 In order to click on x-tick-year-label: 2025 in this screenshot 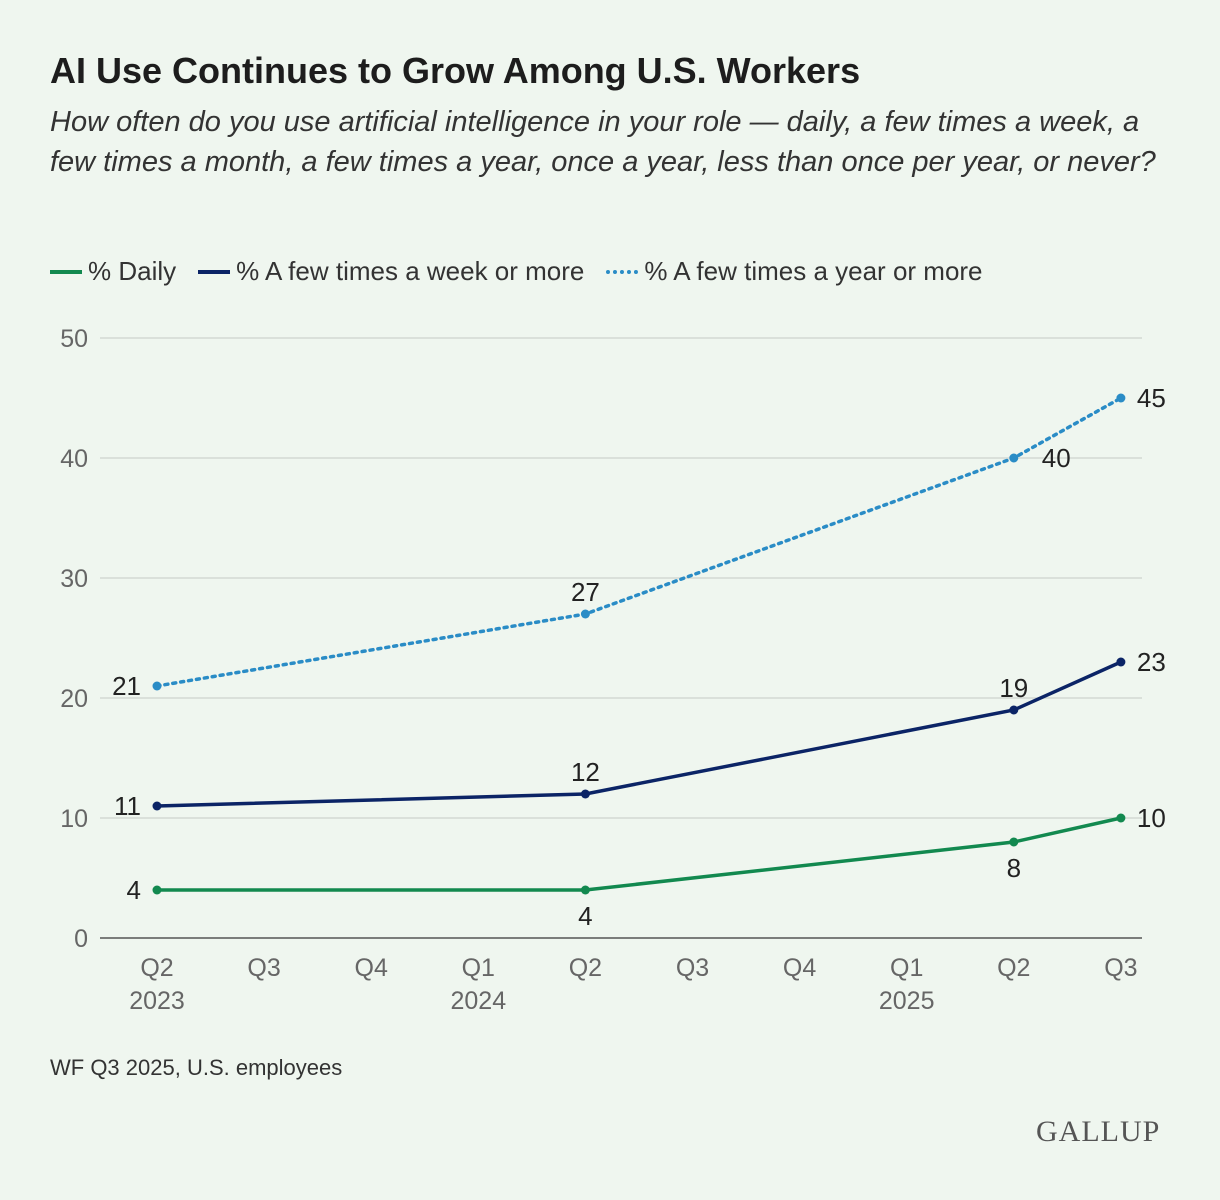, I will do `click(907, 1001)`.